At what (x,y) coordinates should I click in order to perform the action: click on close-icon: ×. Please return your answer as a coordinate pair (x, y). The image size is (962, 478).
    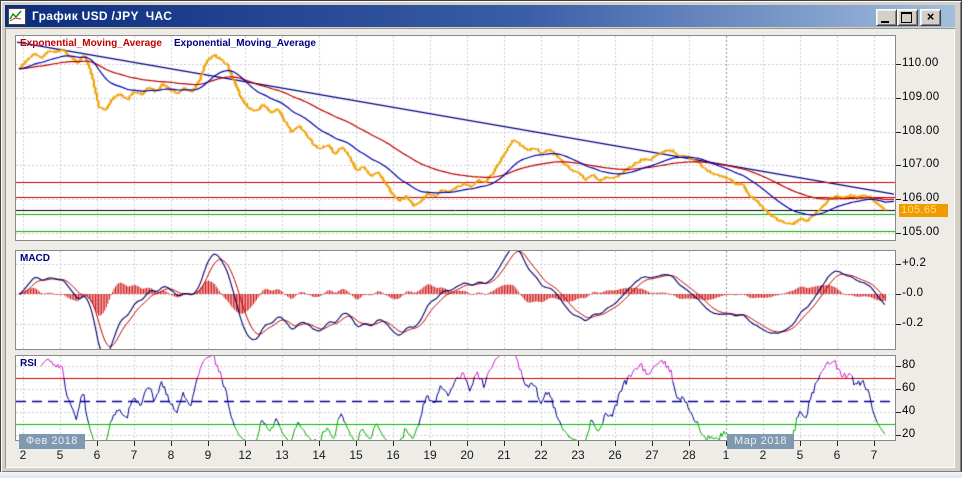
    Looking at the image, I should click on (930, 16).